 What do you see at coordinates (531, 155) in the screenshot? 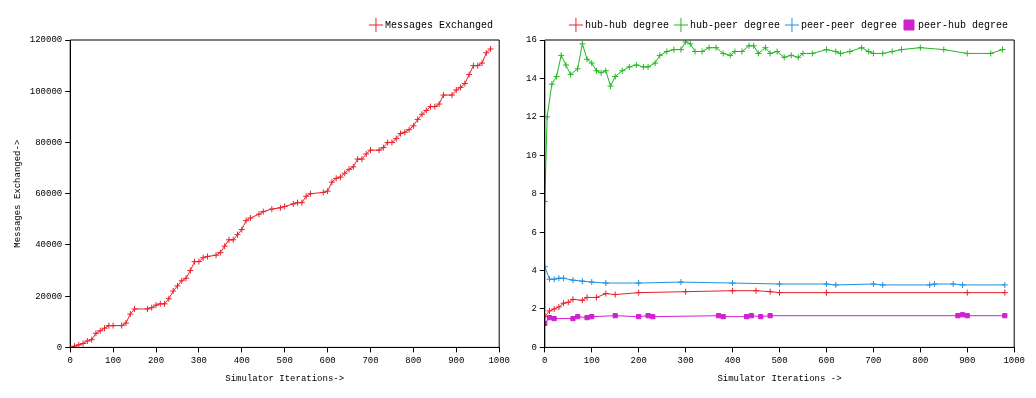
I see `y-tick-label: 10` at bounding box center [531, 155].